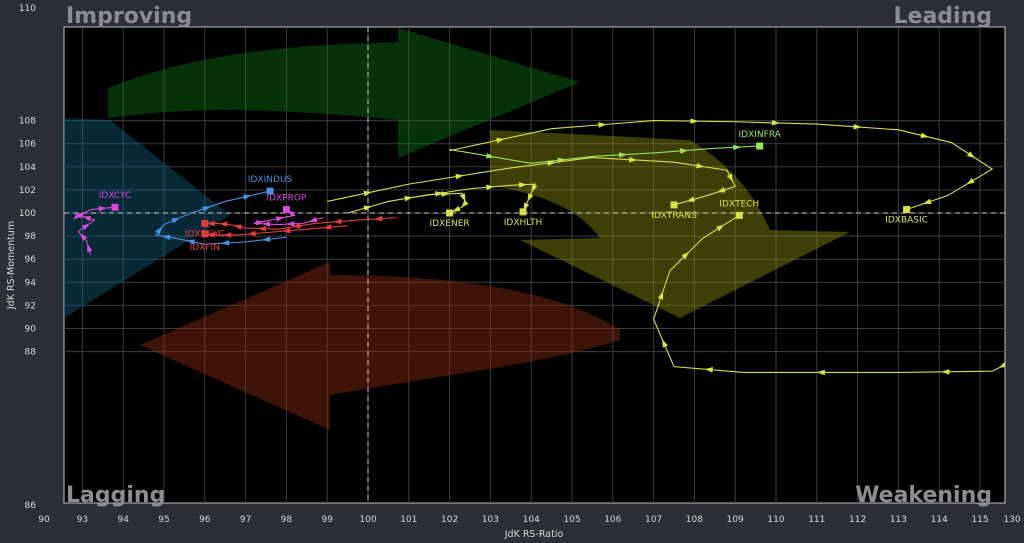 The height and width of the screenshot is (543, 1024). I want to click on x-tick-label: 115, so click(979, 520).